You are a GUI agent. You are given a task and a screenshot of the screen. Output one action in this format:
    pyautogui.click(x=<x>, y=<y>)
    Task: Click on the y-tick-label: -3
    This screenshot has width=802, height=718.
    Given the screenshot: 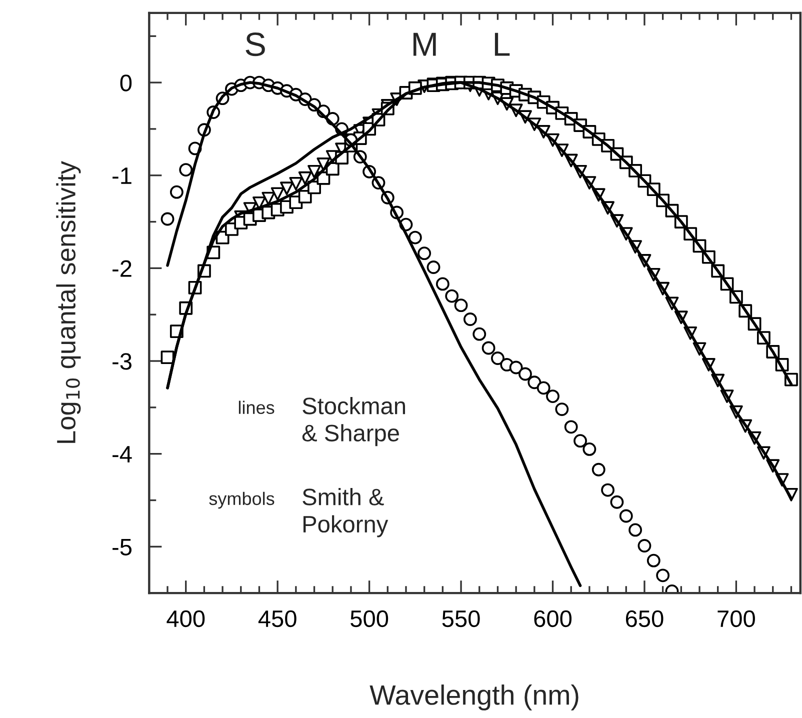 What is the action you would take?
    pyautogui.click(x=122, y=361)
    